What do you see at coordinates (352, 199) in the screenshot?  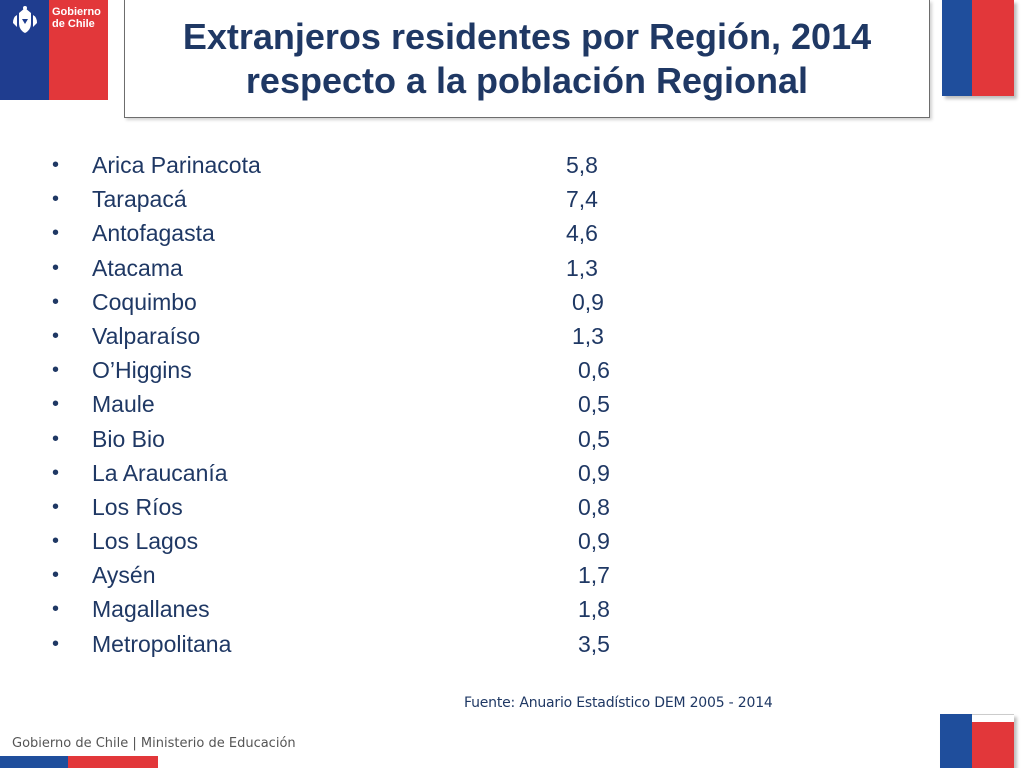 I see `list-item: • Tarapacá 7,4` at bounding box center [352, 199].